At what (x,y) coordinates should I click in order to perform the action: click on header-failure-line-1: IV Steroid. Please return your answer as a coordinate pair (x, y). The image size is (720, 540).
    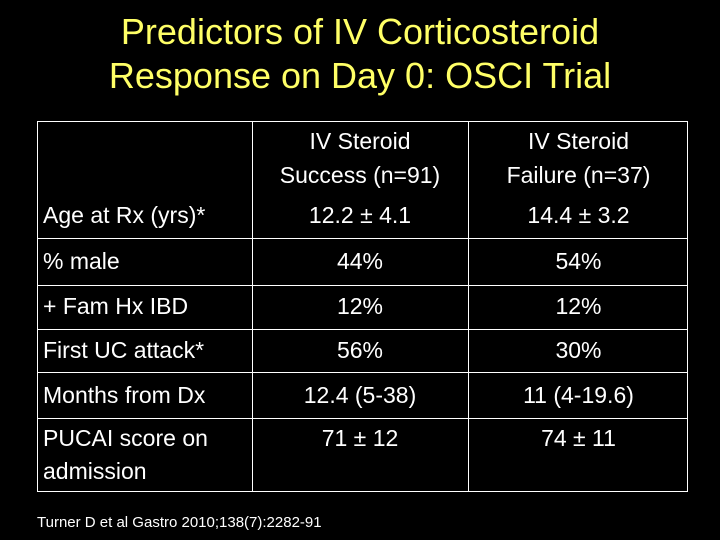
    Looking at the image, I should click on (578, 141).